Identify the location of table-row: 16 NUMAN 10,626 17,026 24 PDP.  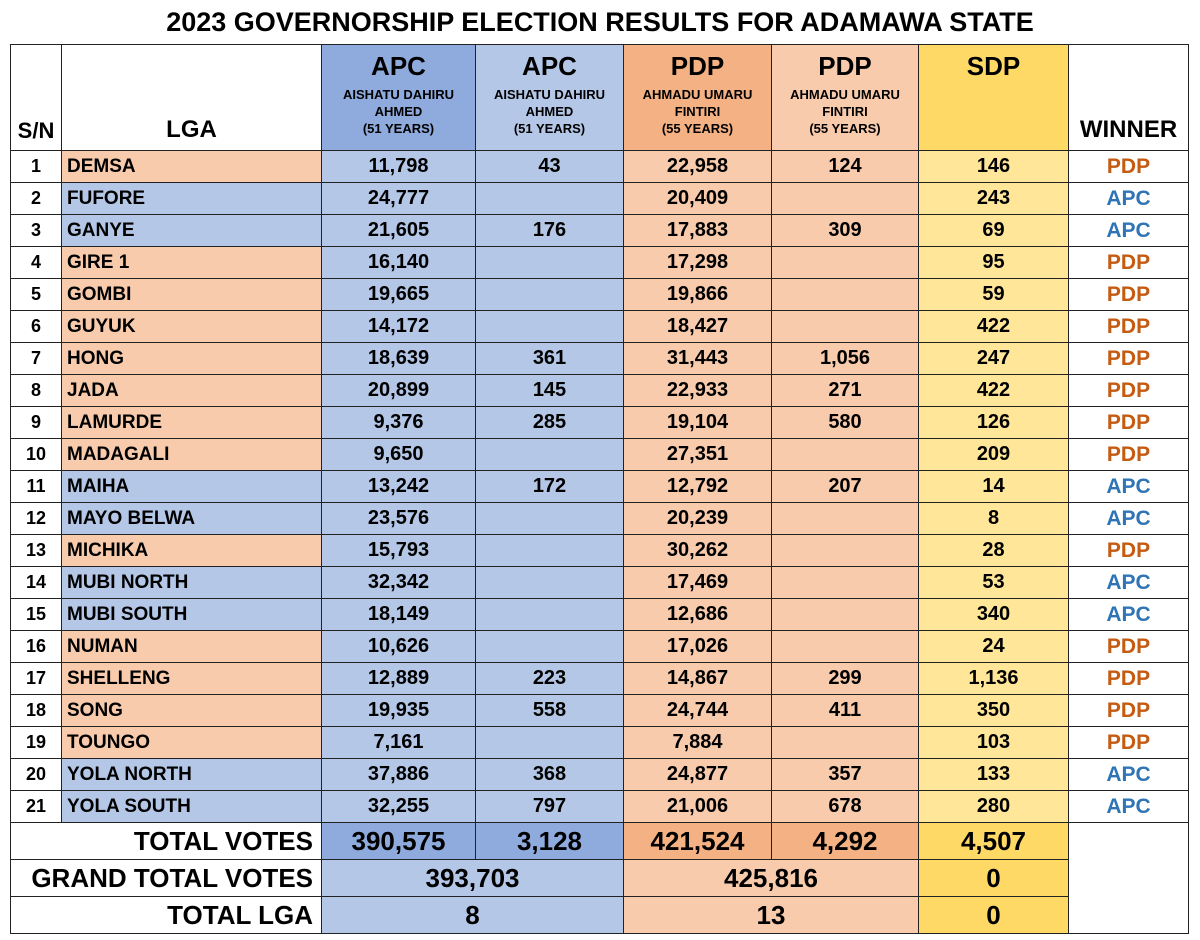
(599, 646).